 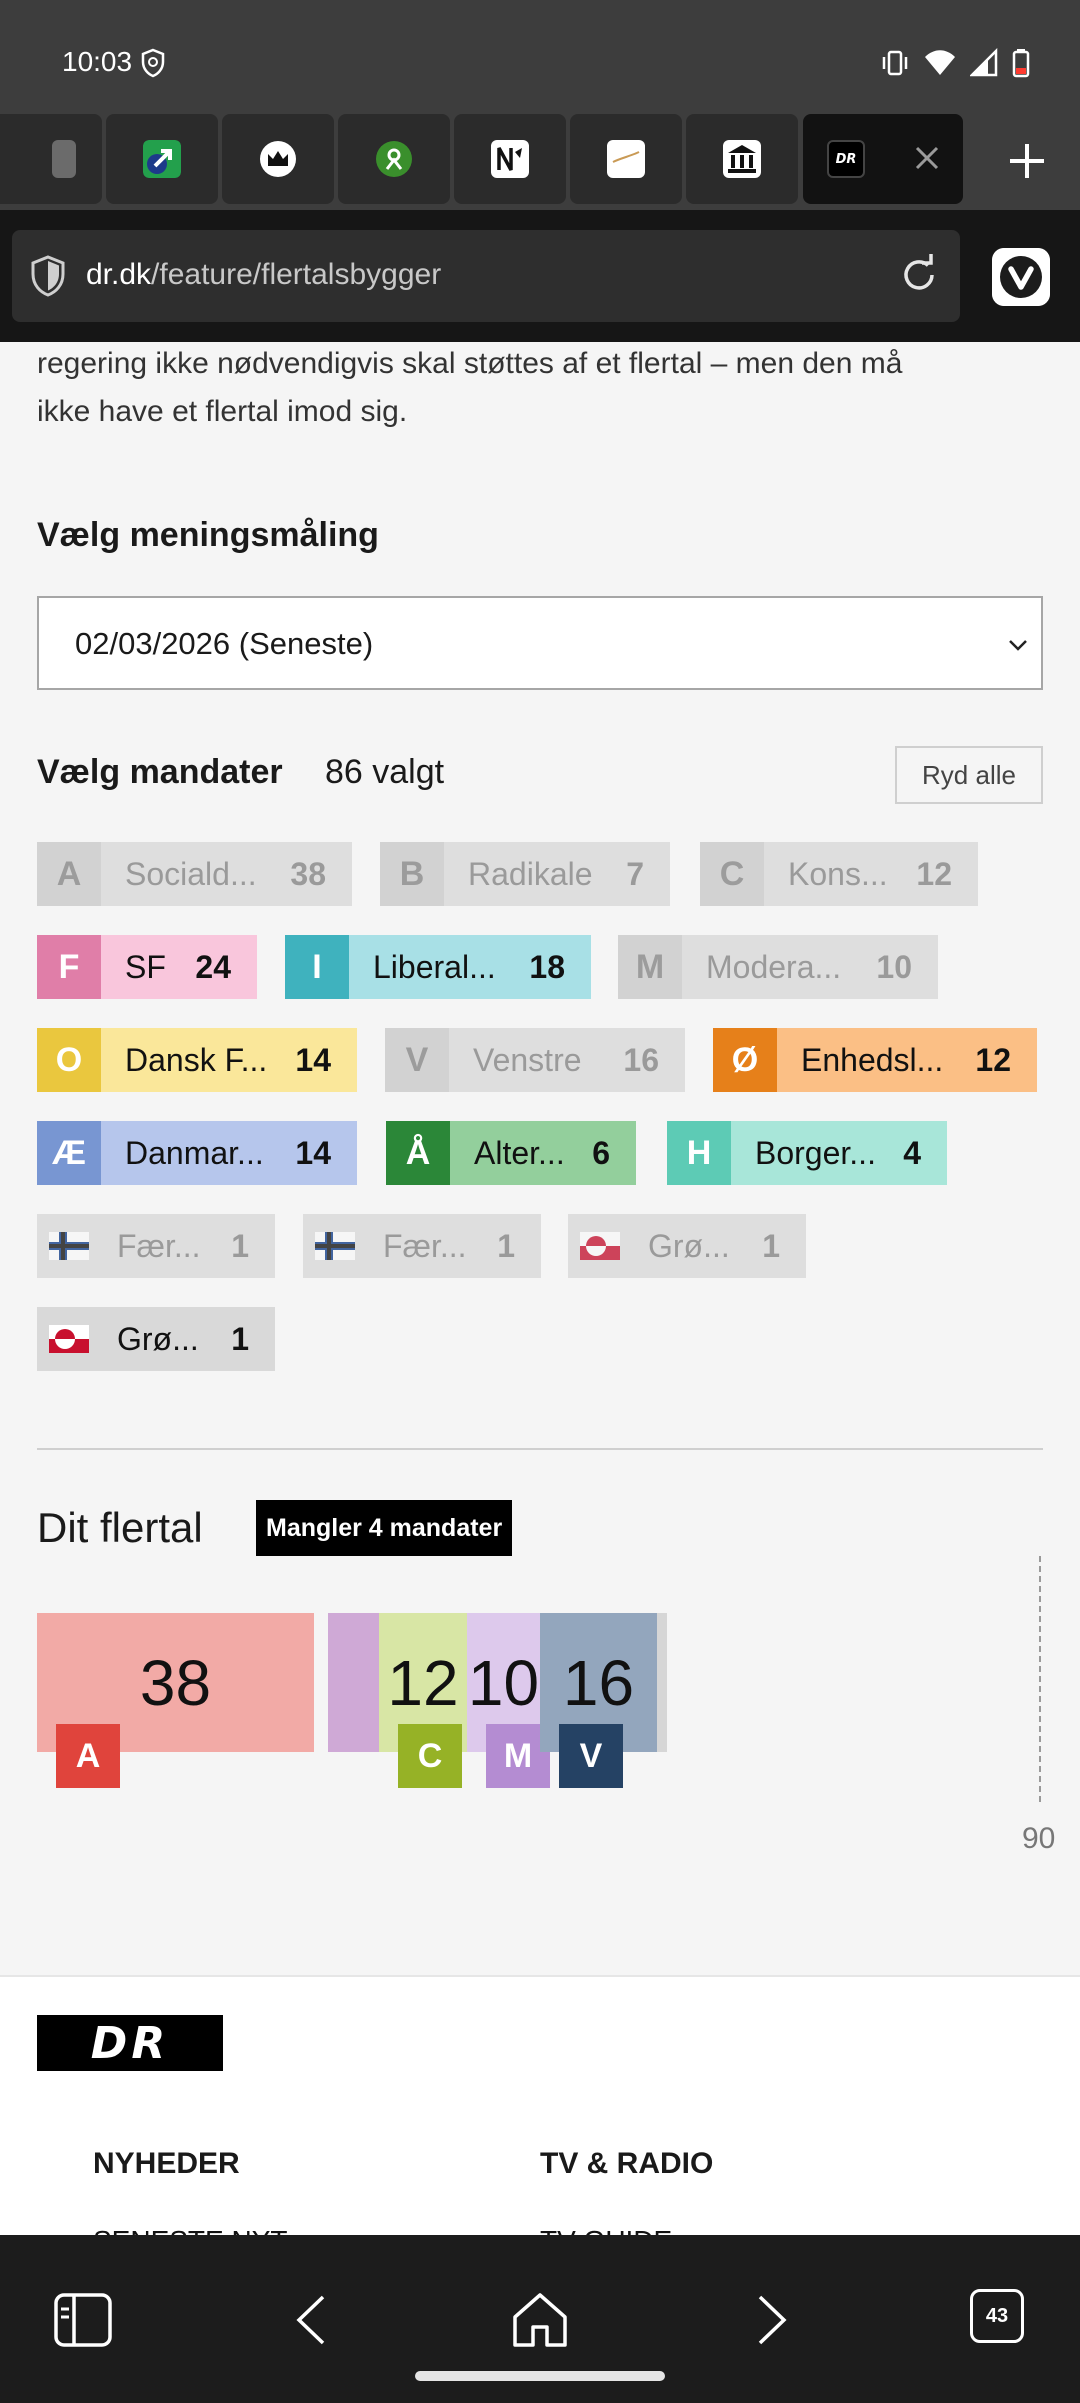 I want to click on n-favicon-icon, so click(x=510, y=159).